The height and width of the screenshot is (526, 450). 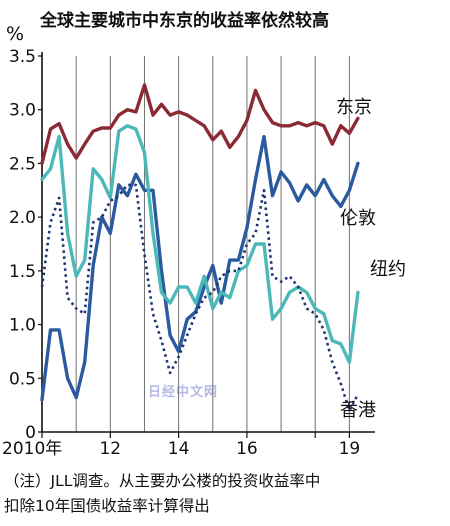 What do you see at coordinates (22, 111) in the screenshot?
I see `y-tick-label: 3.0` at bounding box center [22, 111].